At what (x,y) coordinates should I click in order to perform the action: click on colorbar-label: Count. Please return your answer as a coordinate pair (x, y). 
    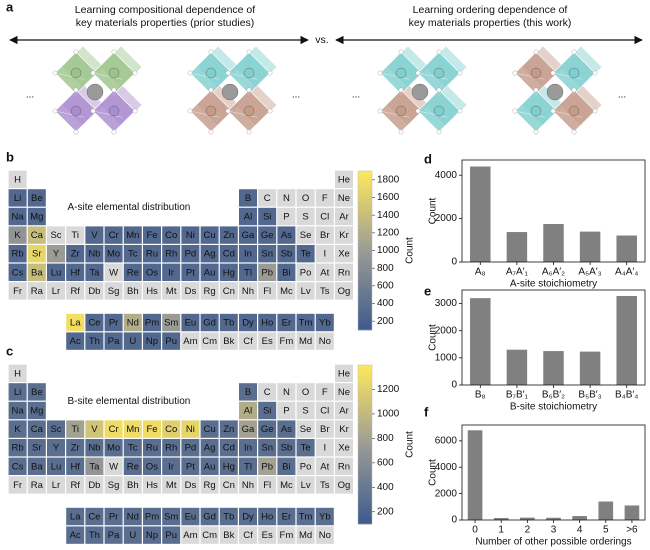
    Looking at the image, I should click on (410, 250).